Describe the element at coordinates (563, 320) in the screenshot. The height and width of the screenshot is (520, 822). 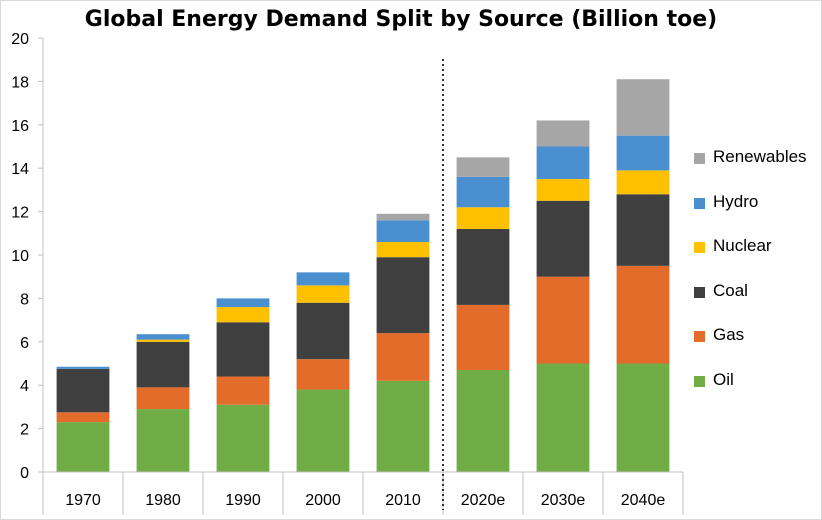
I see `bar-segment-gas-2030e` at that location.